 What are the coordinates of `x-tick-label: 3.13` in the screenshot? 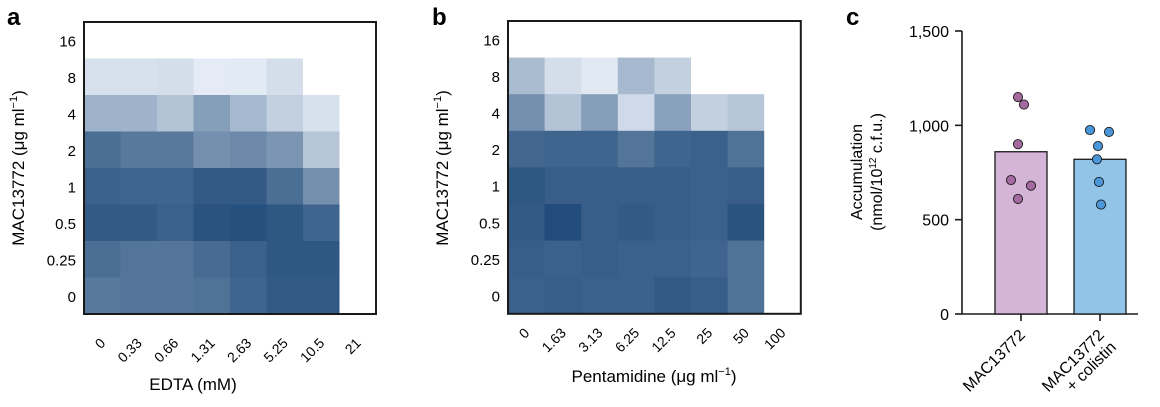 It's located at (590, 339).